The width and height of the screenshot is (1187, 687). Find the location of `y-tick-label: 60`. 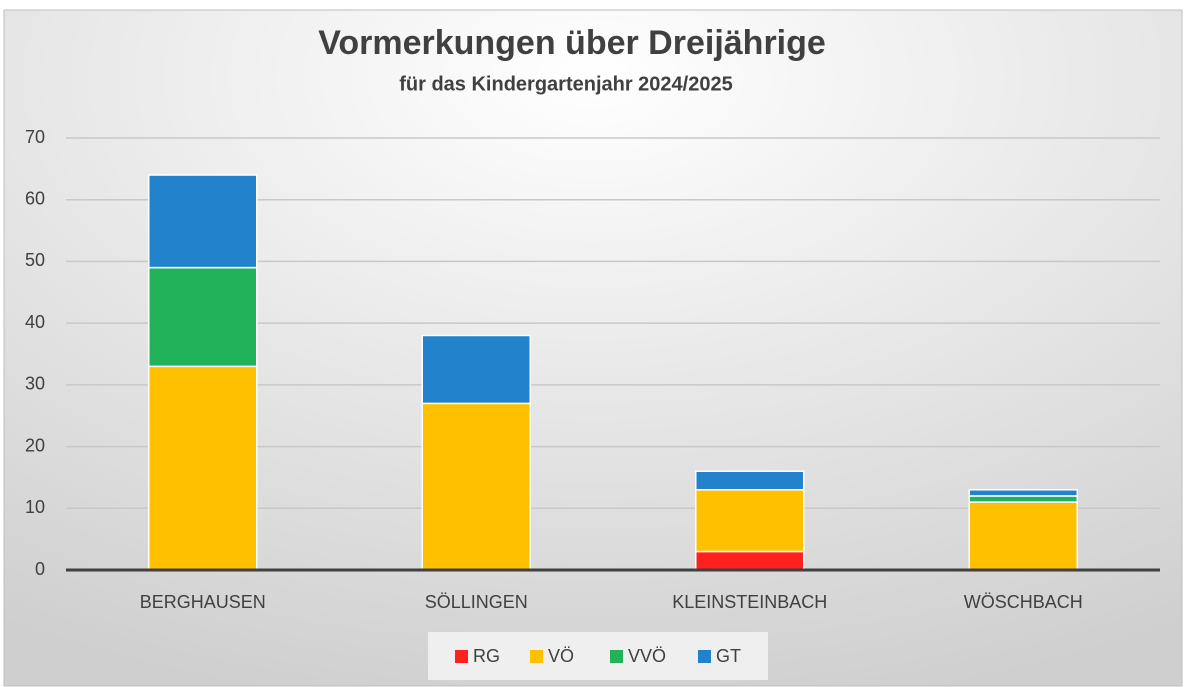

y-tick-label: 60 is located at coordinates (35, 198).